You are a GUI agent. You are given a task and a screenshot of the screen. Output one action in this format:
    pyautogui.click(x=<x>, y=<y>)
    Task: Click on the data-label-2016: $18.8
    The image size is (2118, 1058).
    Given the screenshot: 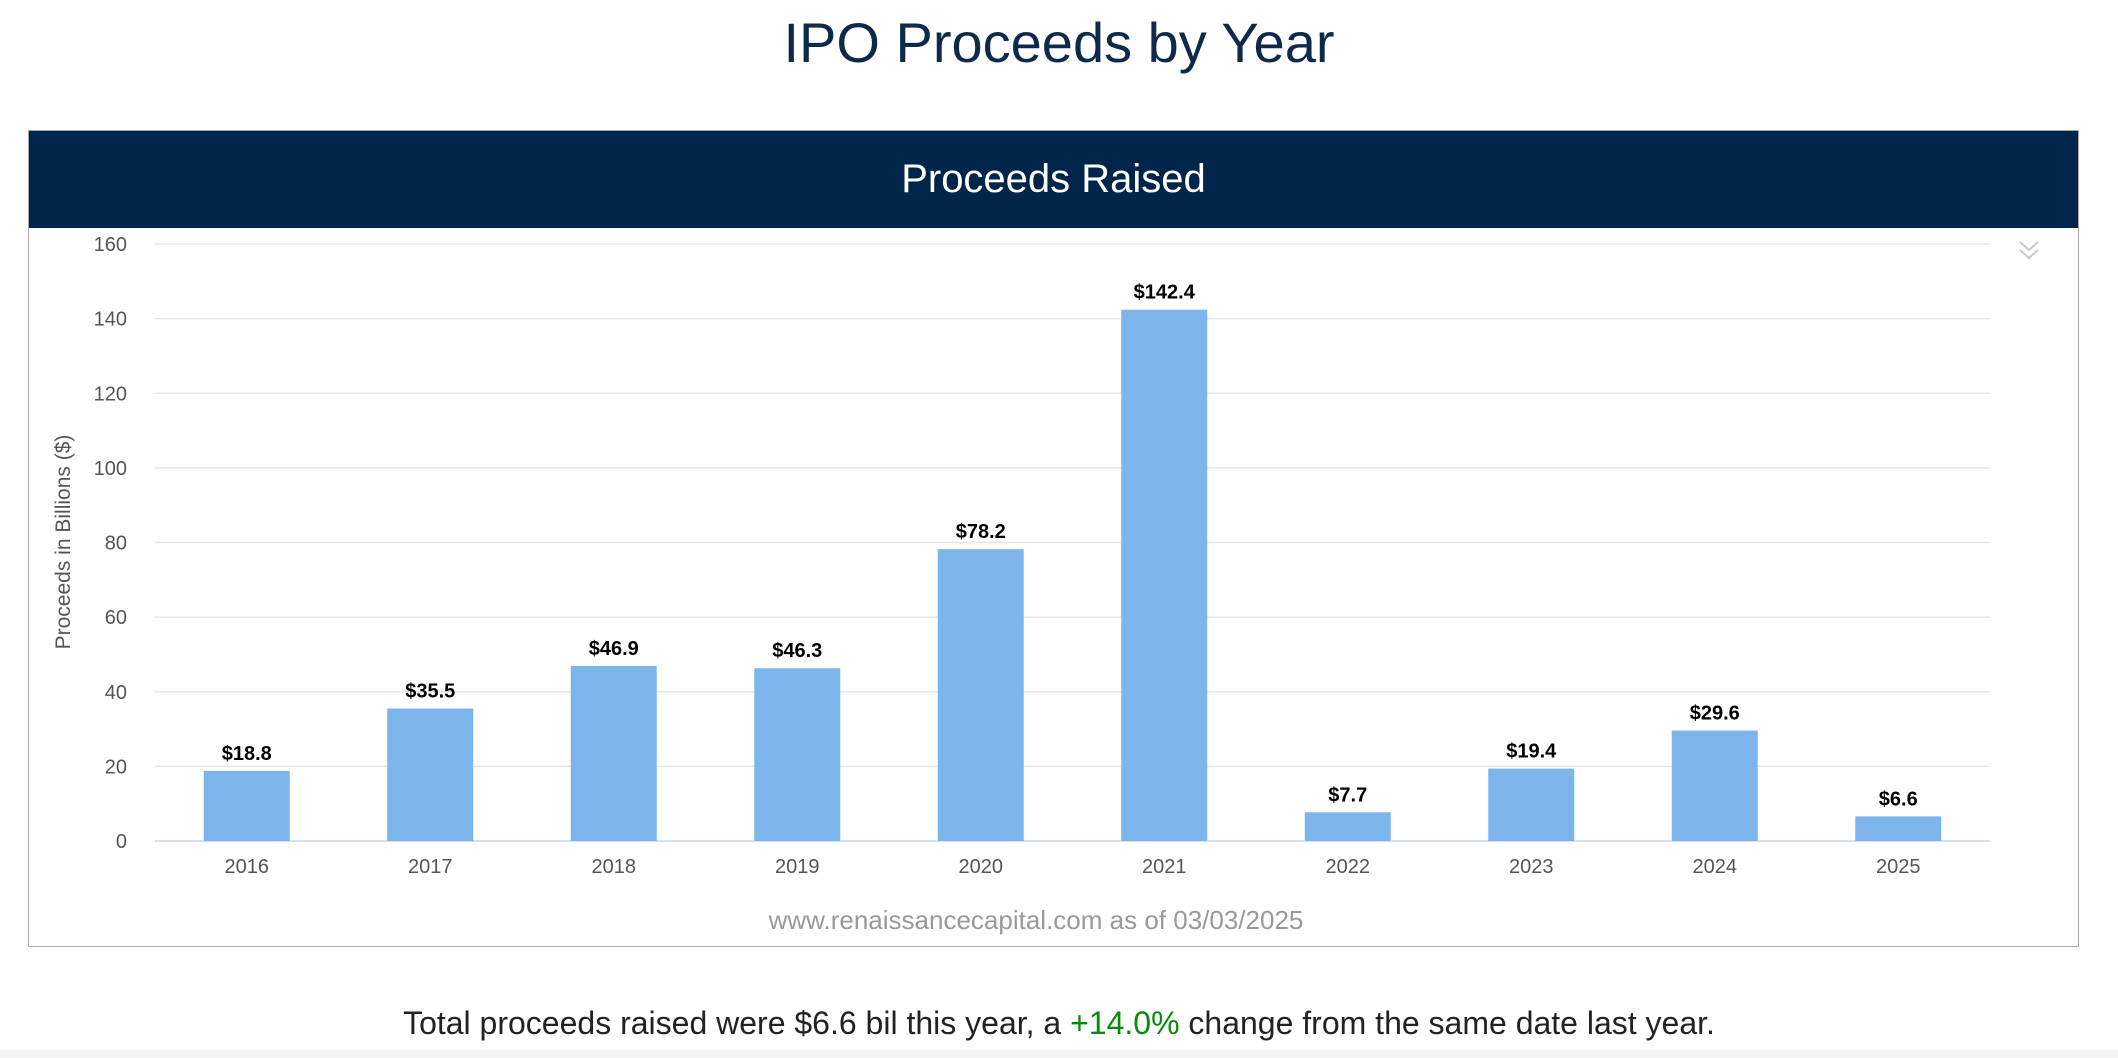 What is the action you would take?
    pyautogui.click(x=247, y=754)
    